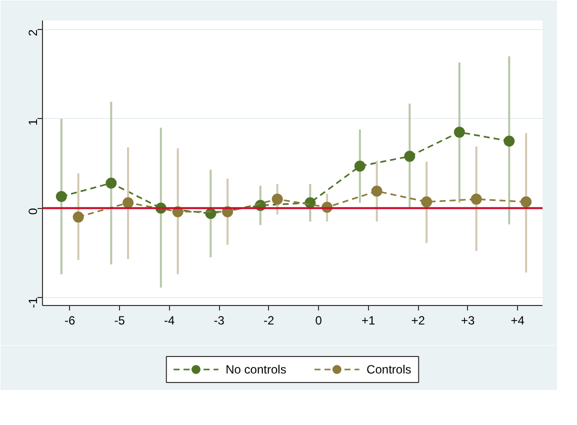  Describe the element at coordinates (120, 321) in the screenshot. I see `x-tick-label: -5` at that location.